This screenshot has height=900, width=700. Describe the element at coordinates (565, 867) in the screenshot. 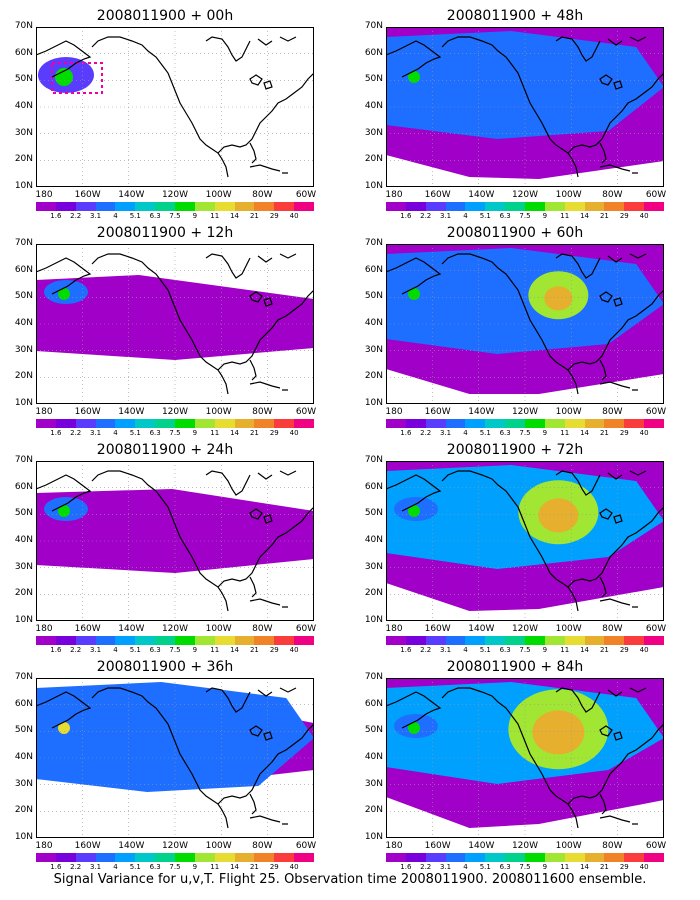

I see `colorbar-label: 11` at that location.